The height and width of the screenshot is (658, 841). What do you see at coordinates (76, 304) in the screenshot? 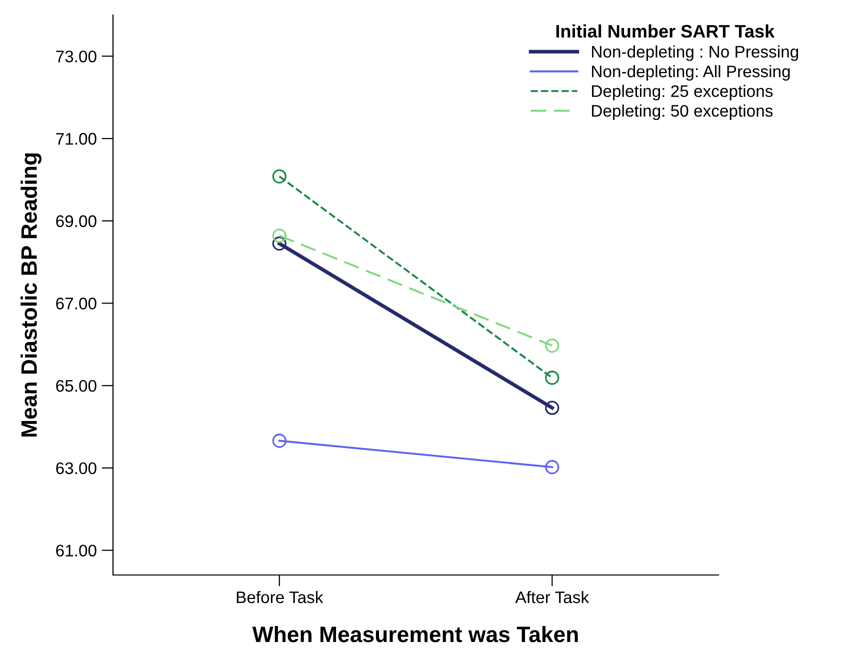
I see `y-tick-label: 67.00` at bounding box center [76, 304].